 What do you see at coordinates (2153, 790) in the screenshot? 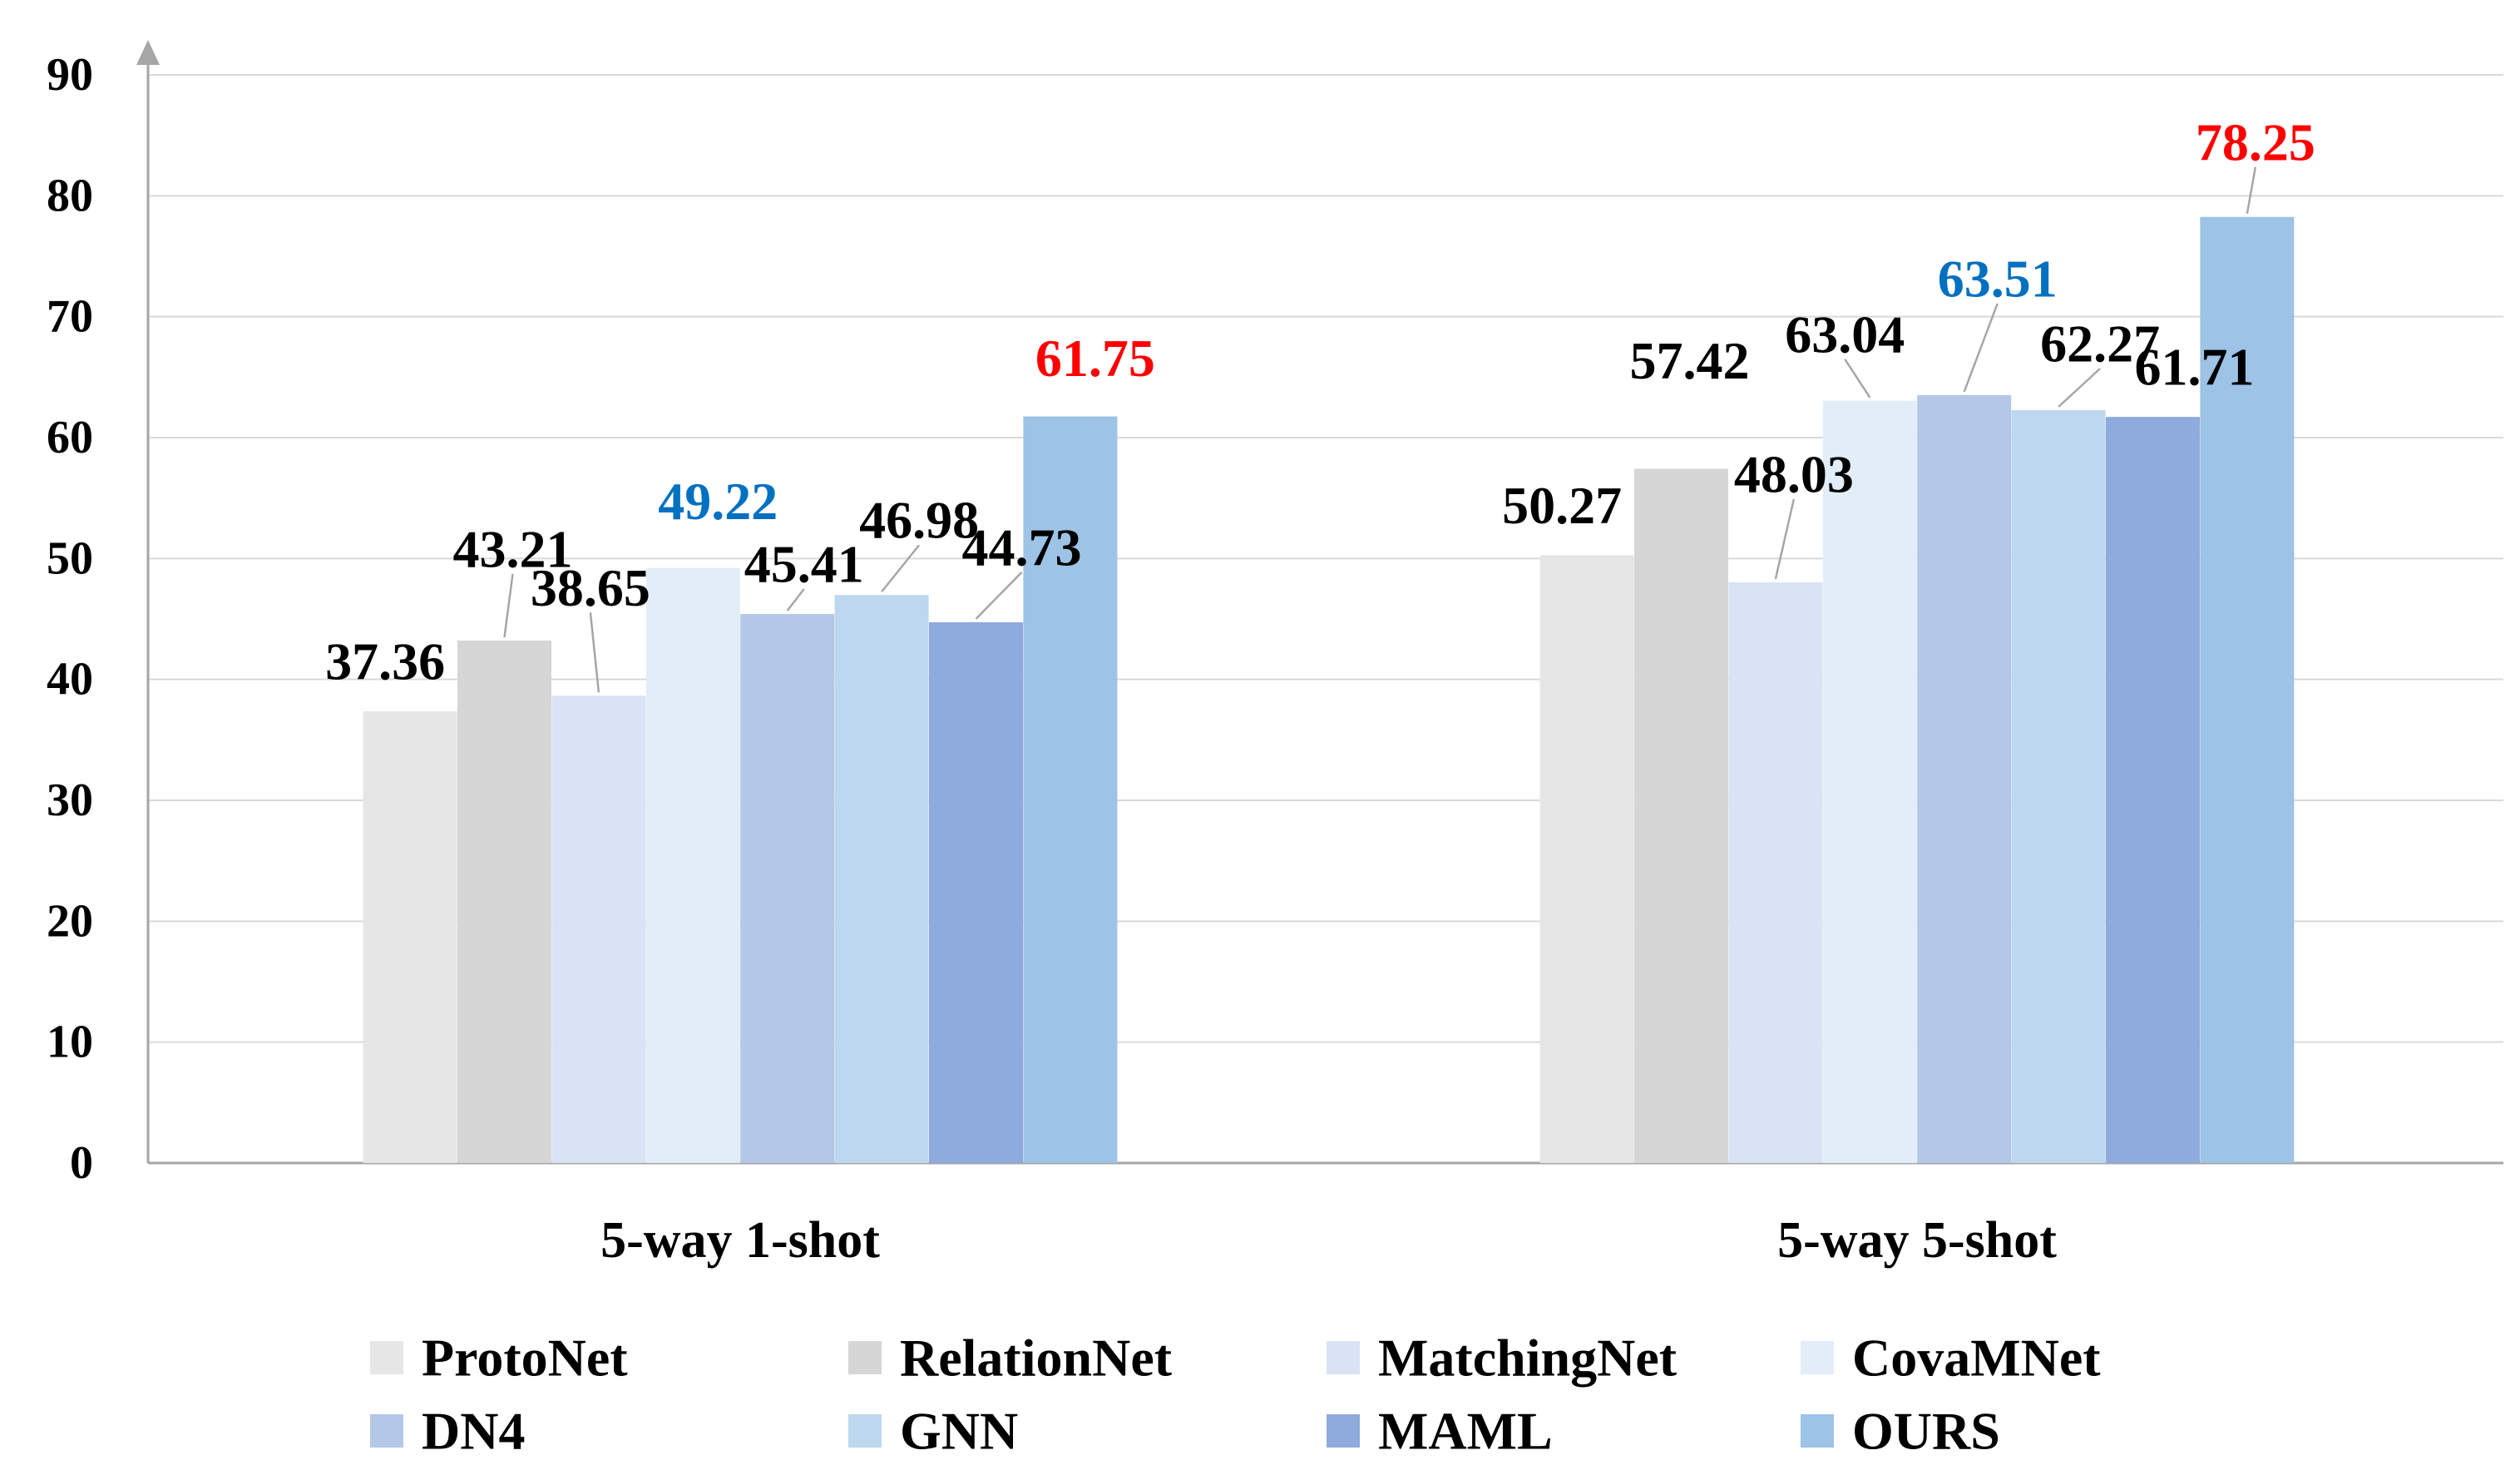
I see `bar-maml-5-way-5-shot` at bounding box center [2153, 790].